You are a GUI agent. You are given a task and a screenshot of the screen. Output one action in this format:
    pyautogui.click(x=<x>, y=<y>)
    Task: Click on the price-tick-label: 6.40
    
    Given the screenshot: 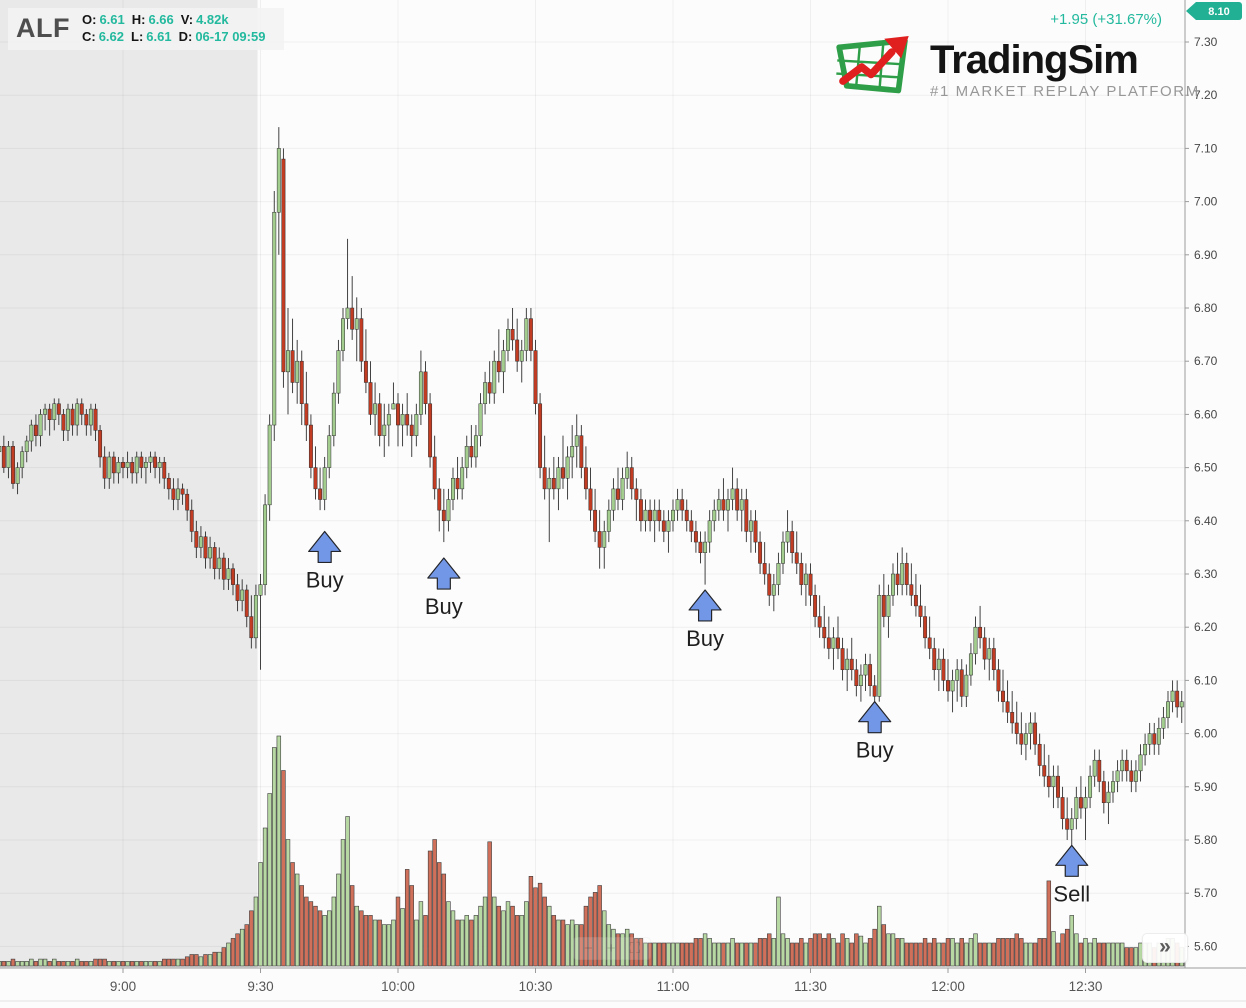 What is the action you would take?
    pyautogui.click(x=1206, y=521)
    